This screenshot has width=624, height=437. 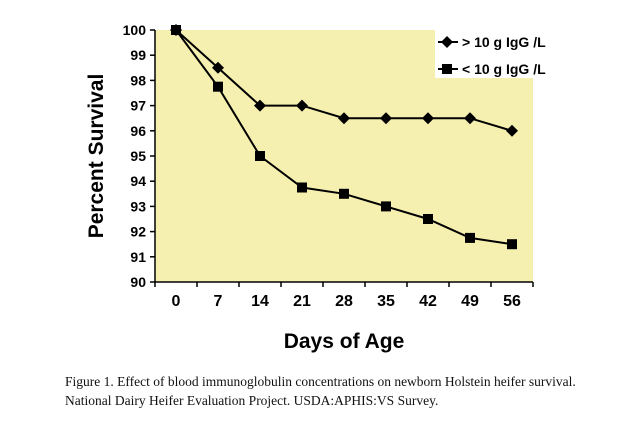 What do you see at coordinates (504, 42) in the screenshot?
I see `legend-label: > 10 g IgG /L` at bounding box center [504, 42].